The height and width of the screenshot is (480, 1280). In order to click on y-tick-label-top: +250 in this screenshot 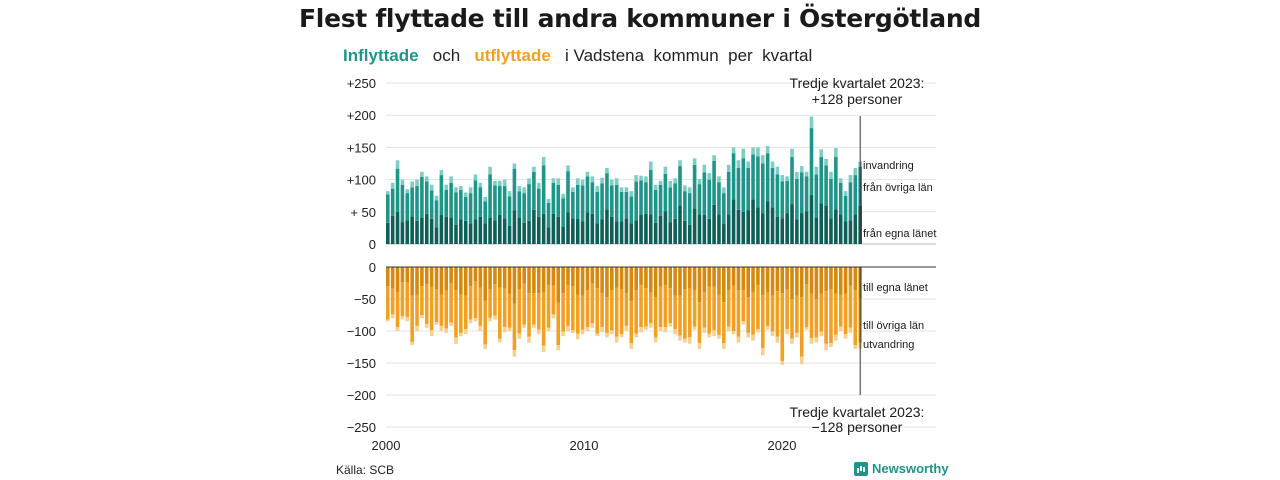, I will do `click(361, 83)`.